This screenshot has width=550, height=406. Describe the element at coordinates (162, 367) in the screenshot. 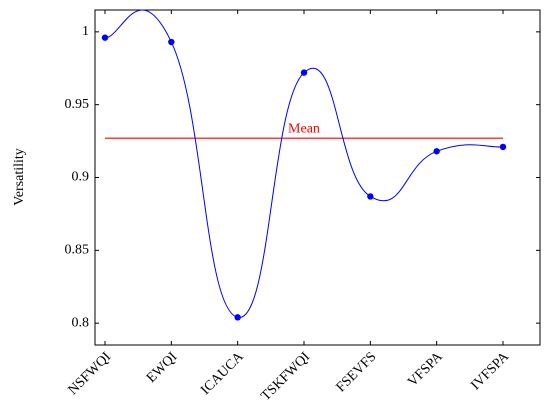

I see `x-tick-label: EWQI` at that location.